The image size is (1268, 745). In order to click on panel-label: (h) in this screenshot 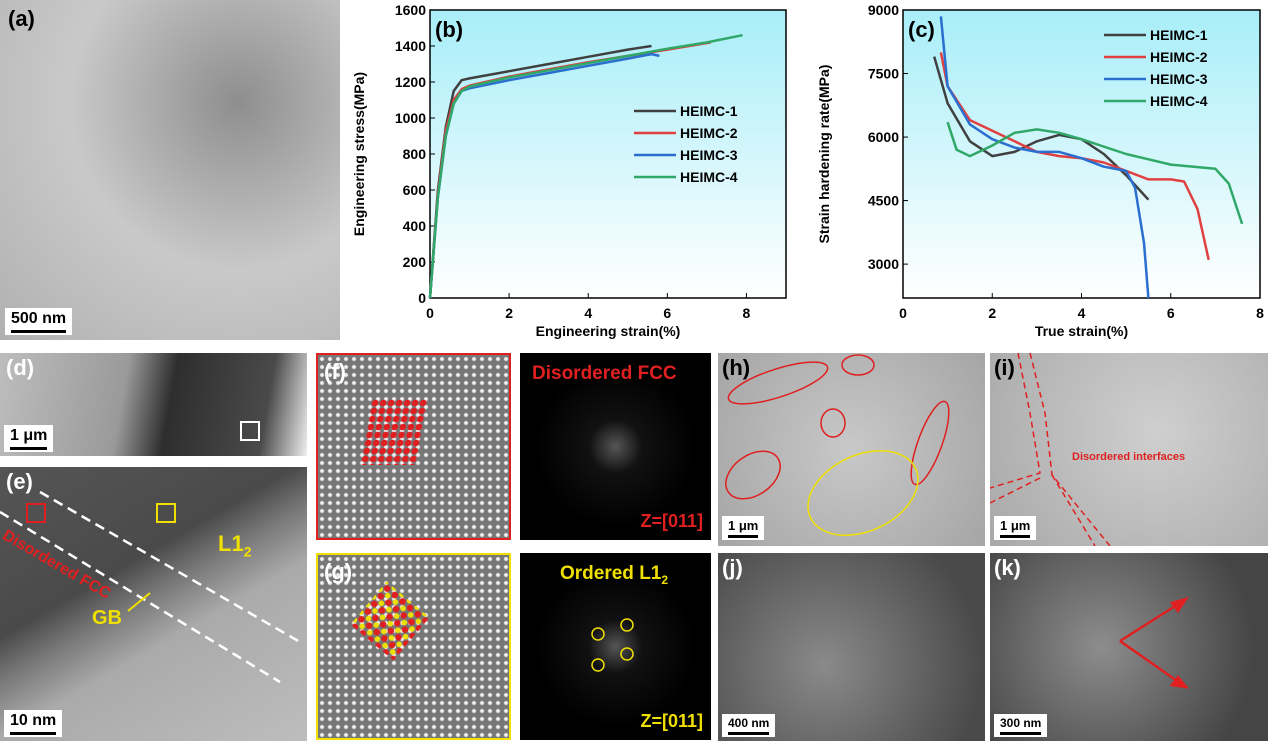, I will do `click(736, 367)`.